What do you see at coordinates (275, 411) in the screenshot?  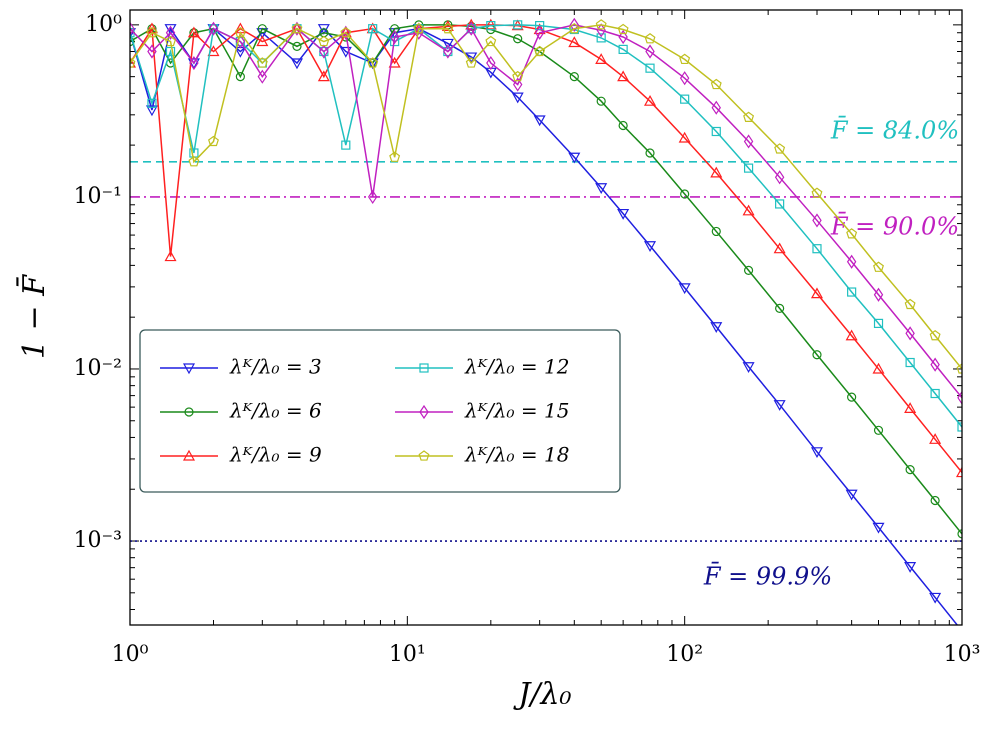 I see `legend-label: λᴷ/λ₀ = 6` at bounding box center [275, 411].